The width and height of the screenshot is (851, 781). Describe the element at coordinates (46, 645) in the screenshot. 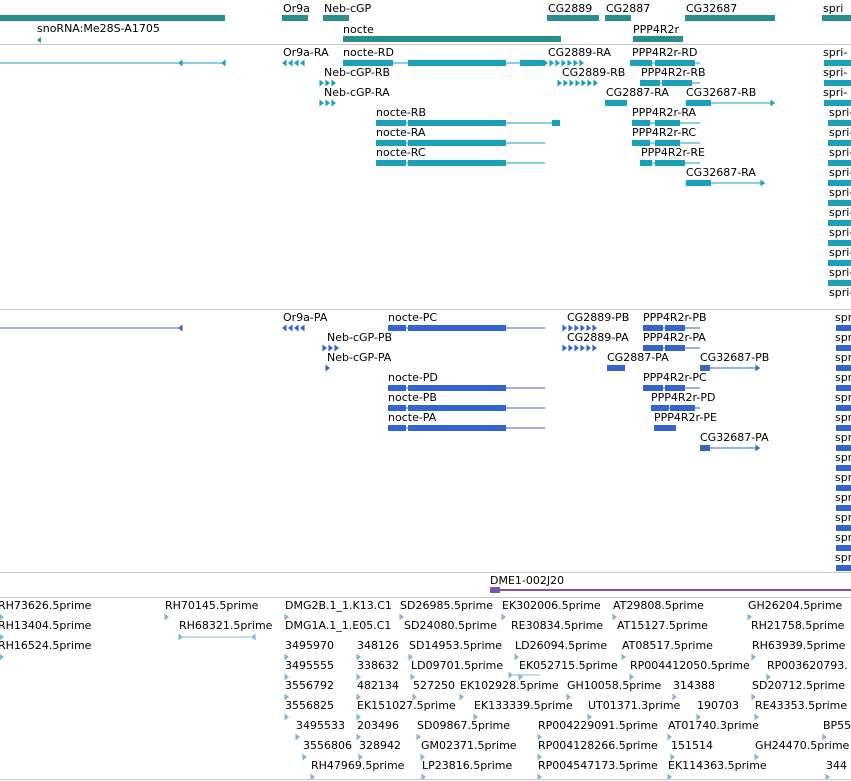

I see `clone-label: RH16524.5prime` at that location.